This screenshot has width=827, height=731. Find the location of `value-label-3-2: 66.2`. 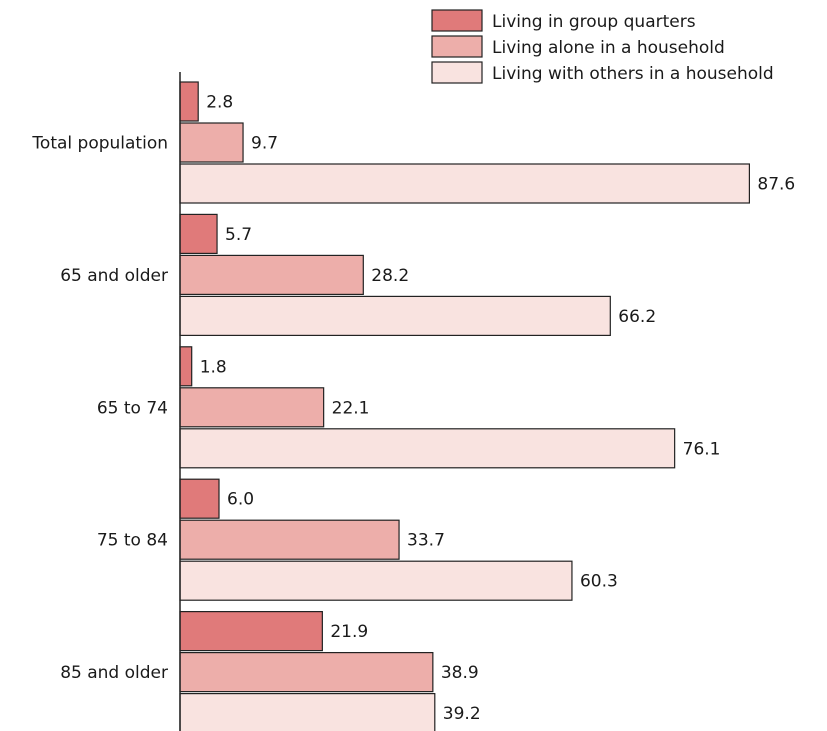

value-label-3-2: 66.2 is located at coordinates (637, 317).